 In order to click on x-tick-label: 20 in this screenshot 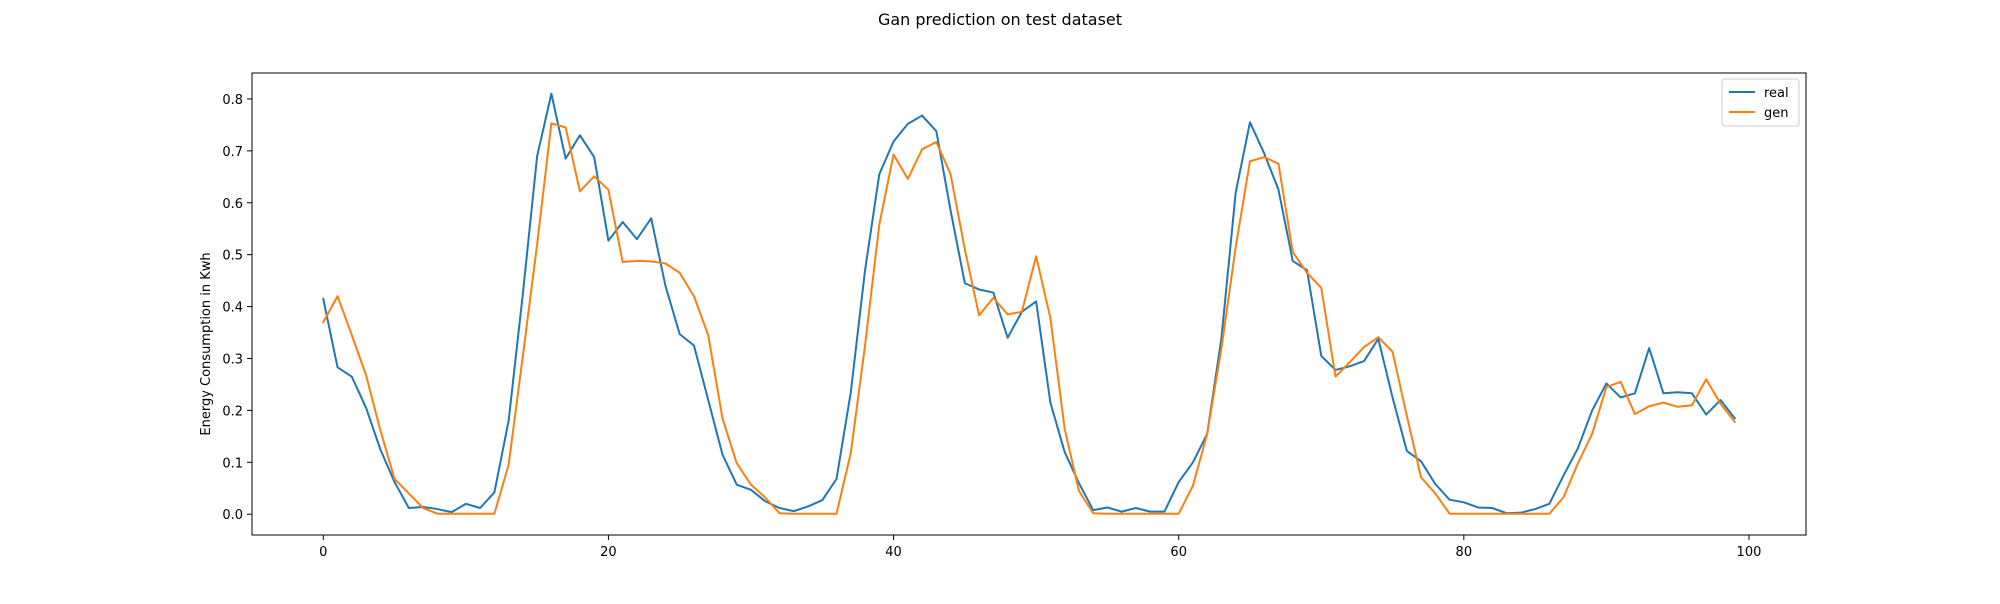, I will do `click(608, 552)`.